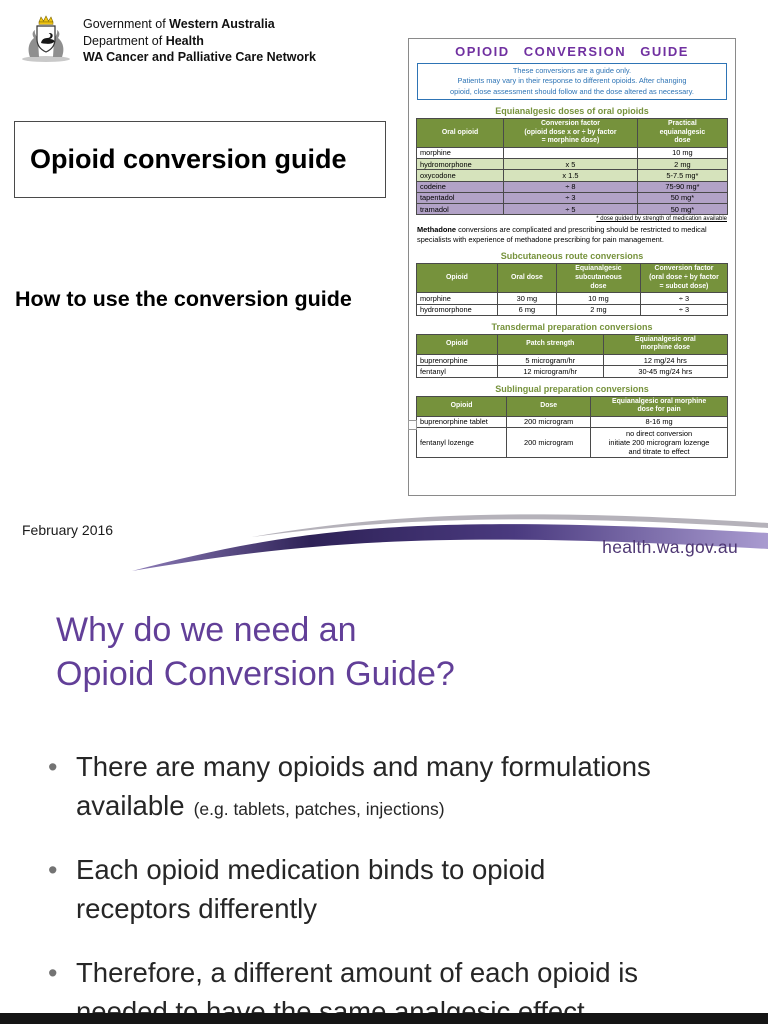 This screenshot has width=768, height=1024. What do you see at coordinates (572, 198) in the screenshot?
I see `table-row: tapentadol ÷ 3 50 mg*` at bounding box center [572, 198].